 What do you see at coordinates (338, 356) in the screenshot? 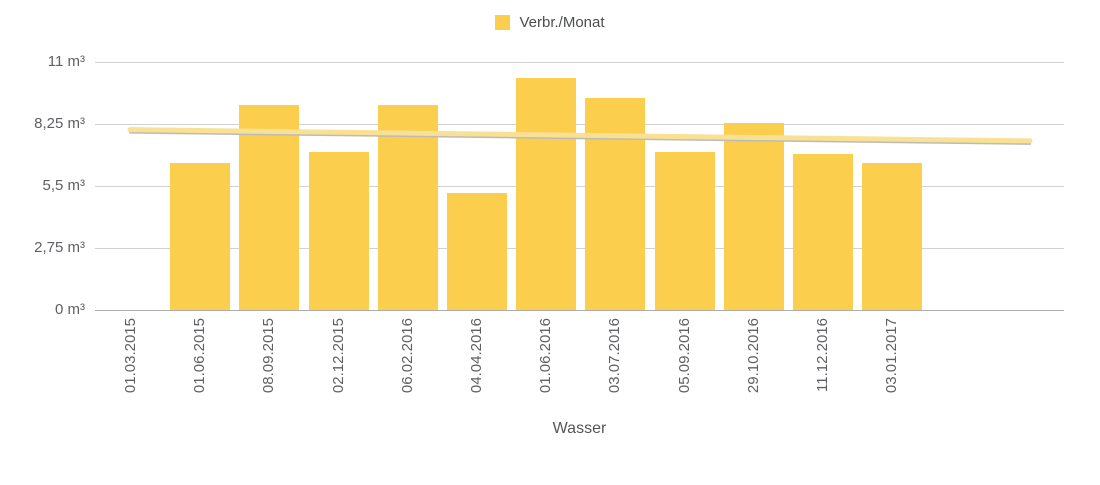
I see `x-axis-tick-label: 02.12.2015` at bounding box center [338, 356].